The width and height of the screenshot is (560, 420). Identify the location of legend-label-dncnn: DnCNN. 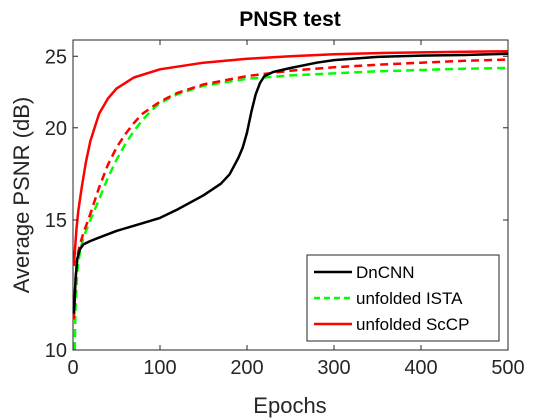
(385, 272).